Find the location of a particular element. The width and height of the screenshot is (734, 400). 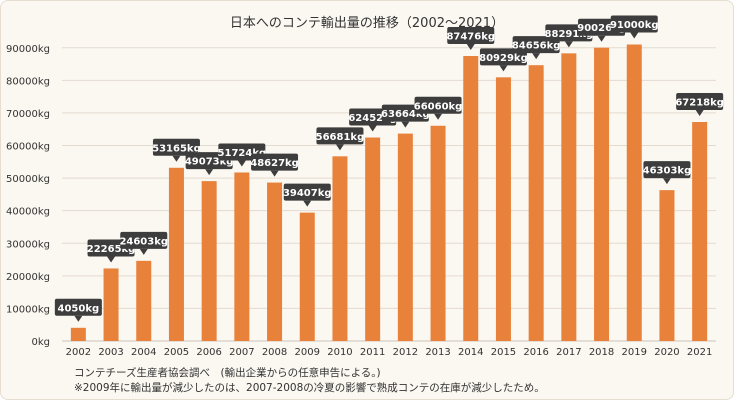

x-tick-label: 2012 is located at coordinates (405, 352).